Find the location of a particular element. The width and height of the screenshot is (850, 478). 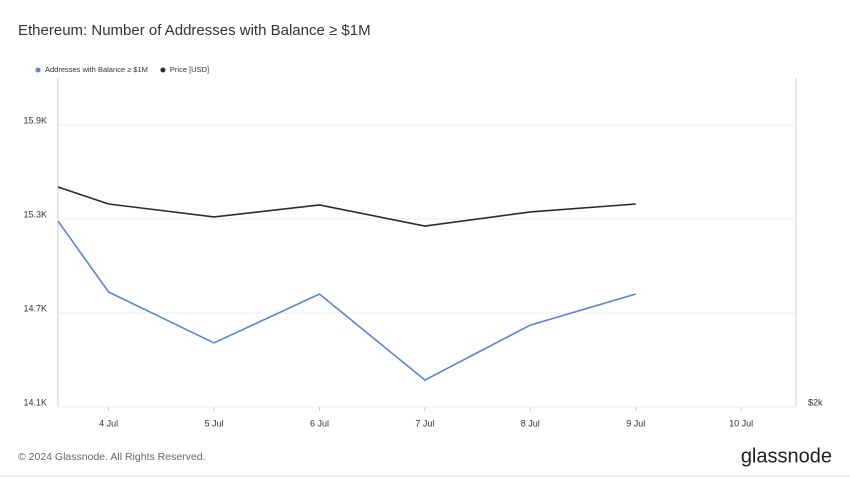

x-tick-label: 9 Jul is located at coordinates (635, 423).